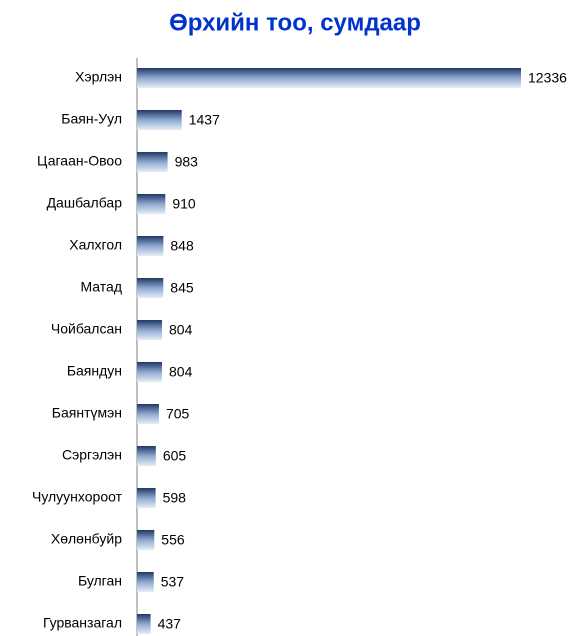  I want to click on data-label: 845, so click(182, 288).